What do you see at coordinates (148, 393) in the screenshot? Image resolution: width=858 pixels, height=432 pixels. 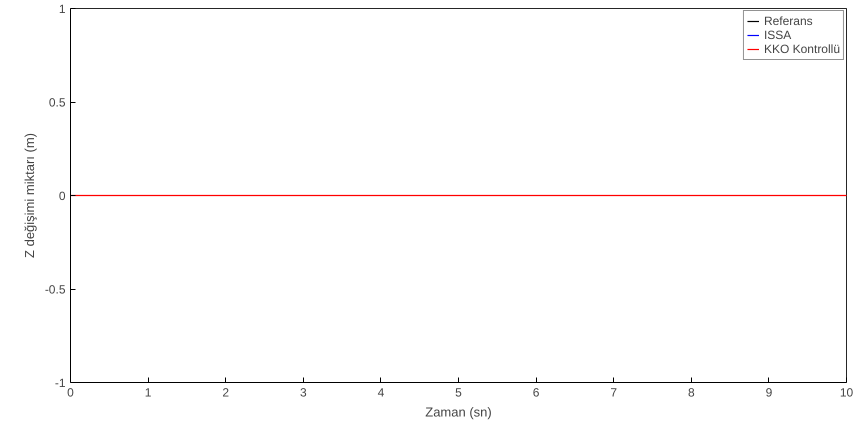 I see `x-tick-label: 1` at bounding box center [148, 393].